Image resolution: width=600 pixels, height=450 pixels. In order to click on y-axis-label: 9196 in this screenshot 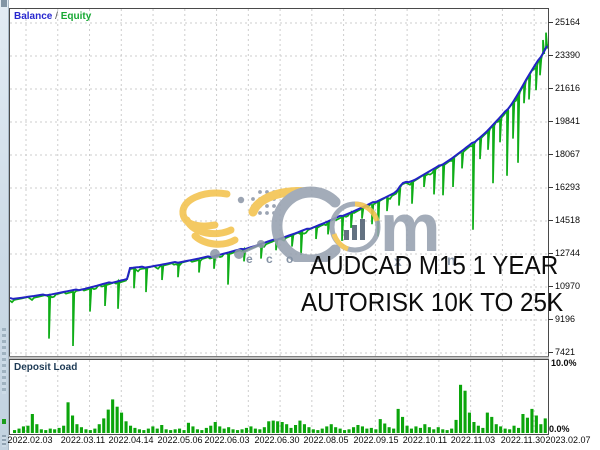, I will do `click(565, 319)`.